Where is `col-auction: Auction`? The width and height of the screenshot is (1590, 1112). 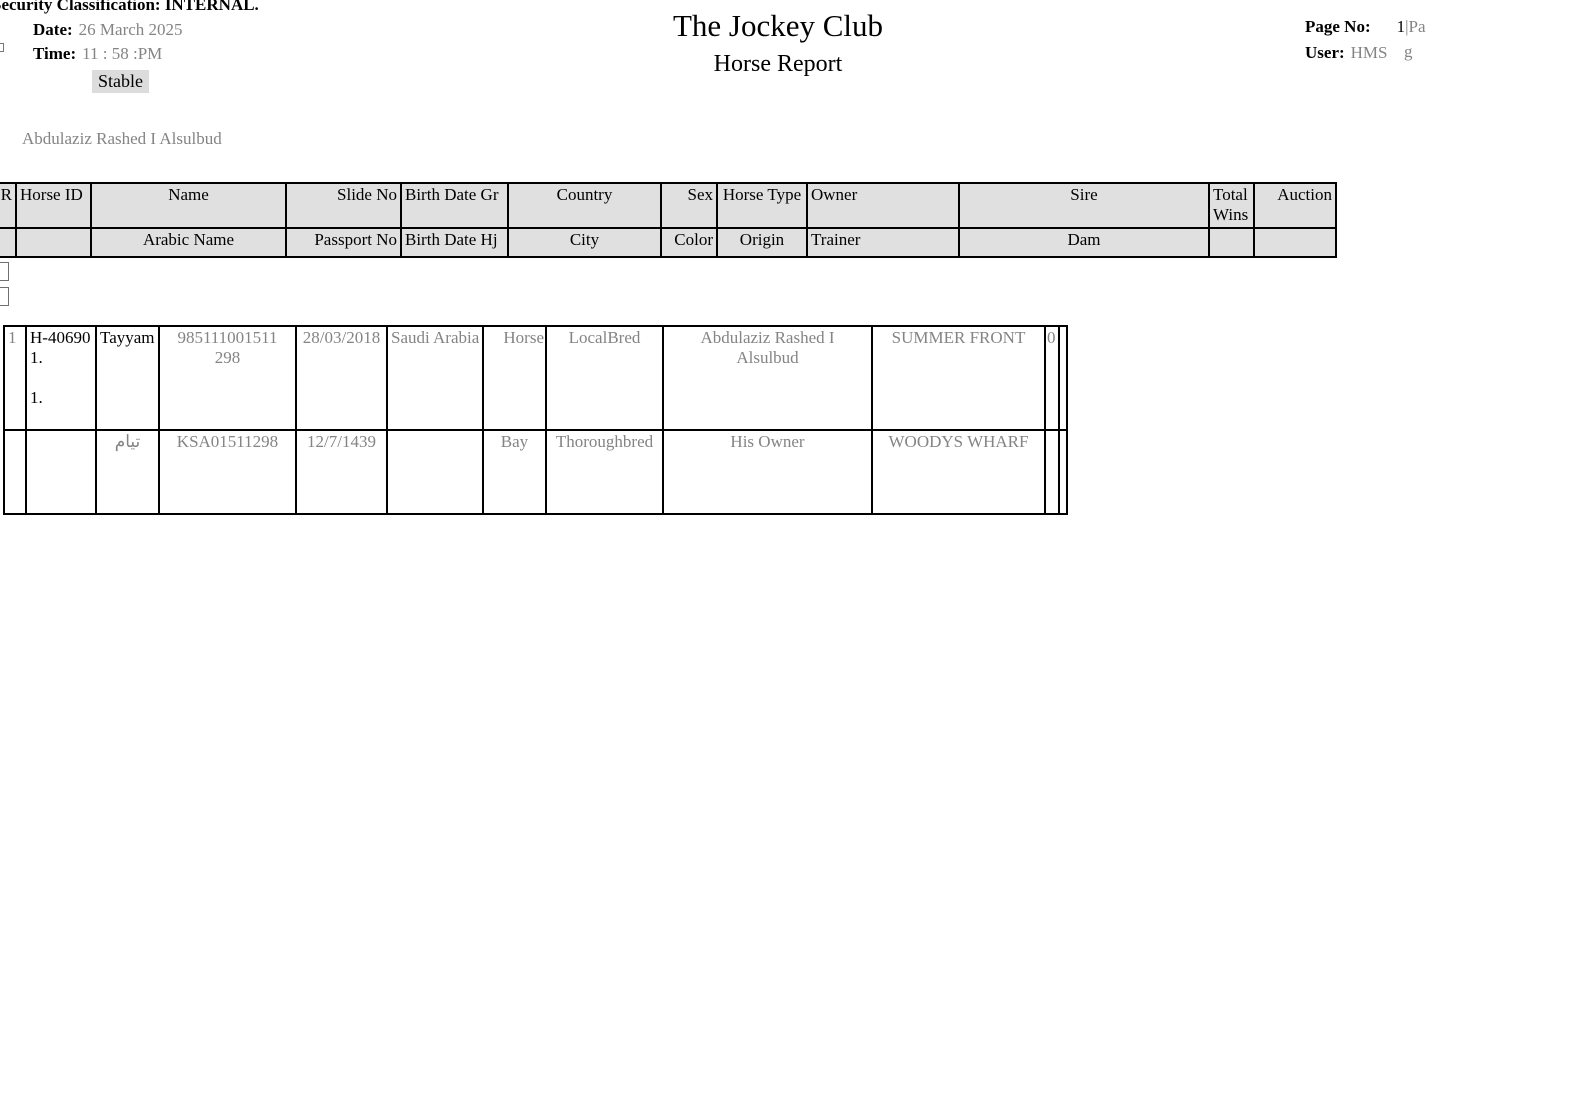 col-auction: Auction is located at coordinates (1295, 205).